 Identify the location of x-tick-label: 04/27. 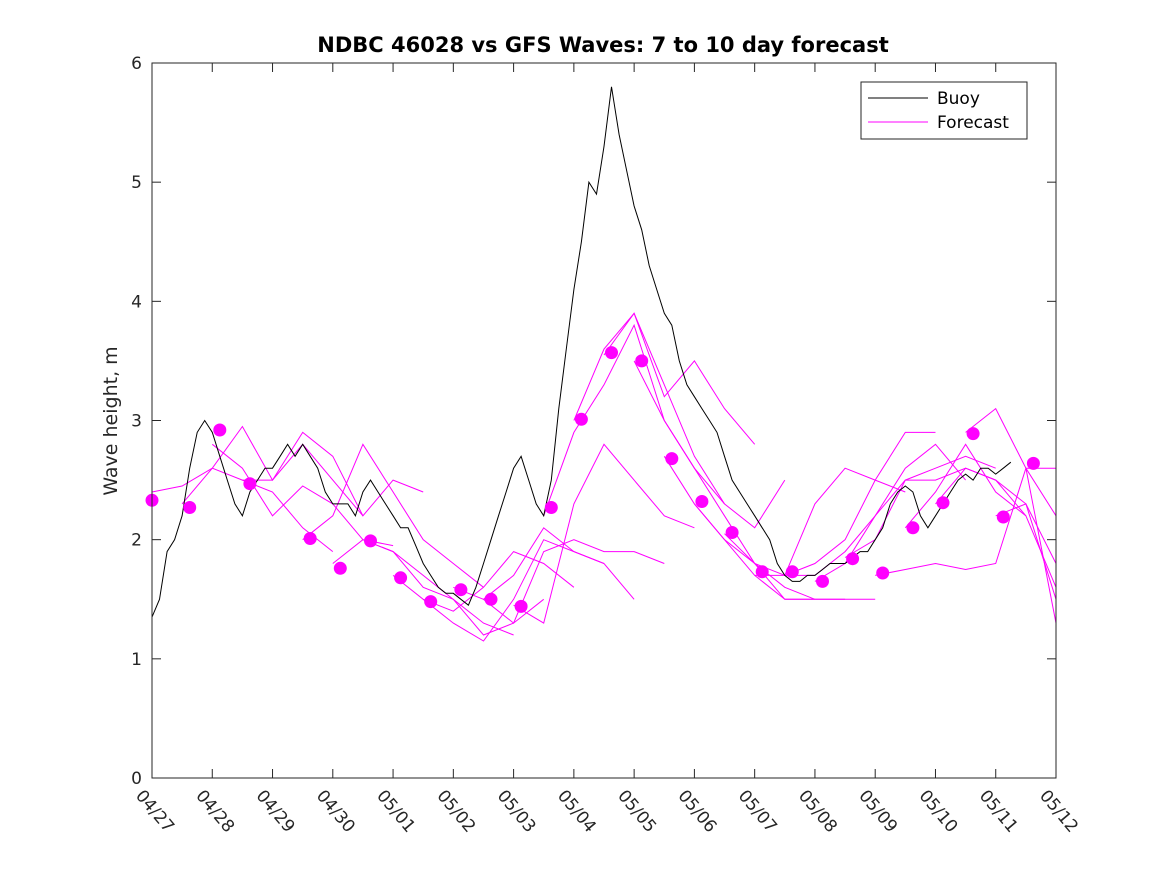
(154, 811).